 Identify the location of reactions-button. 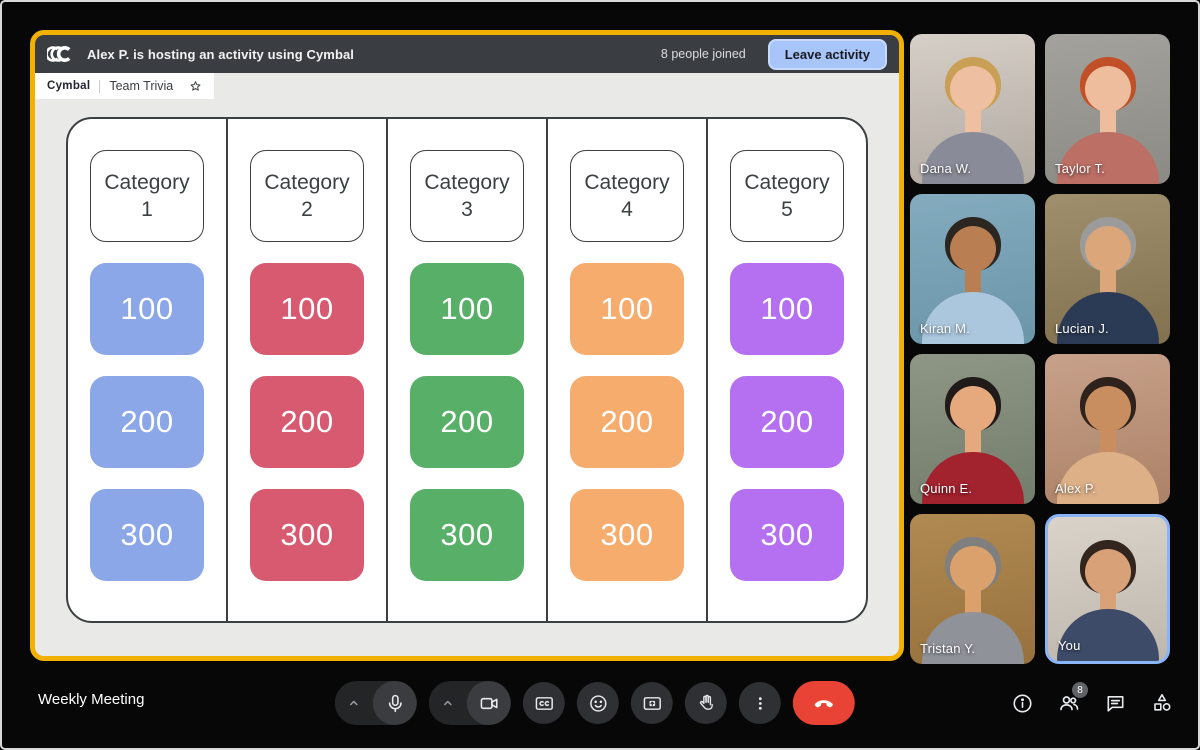
(597, 703).